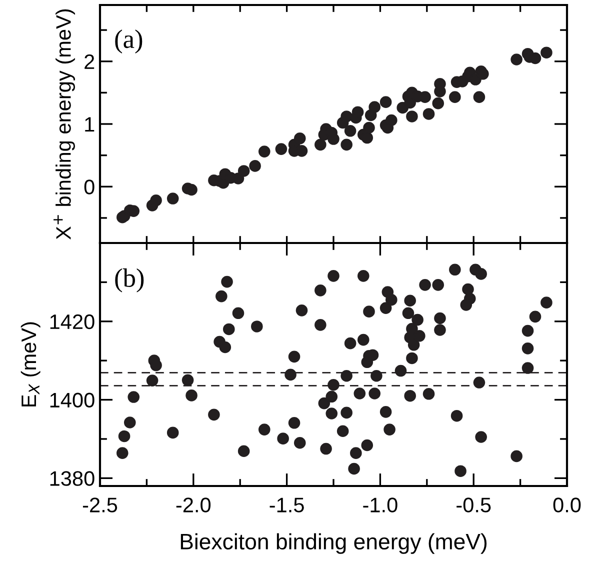 This screenshot has height=565, width=589. Describe the element at coordinates (100, 505) in the screenshot. I see `x-tick-label: -2.5` at that location.